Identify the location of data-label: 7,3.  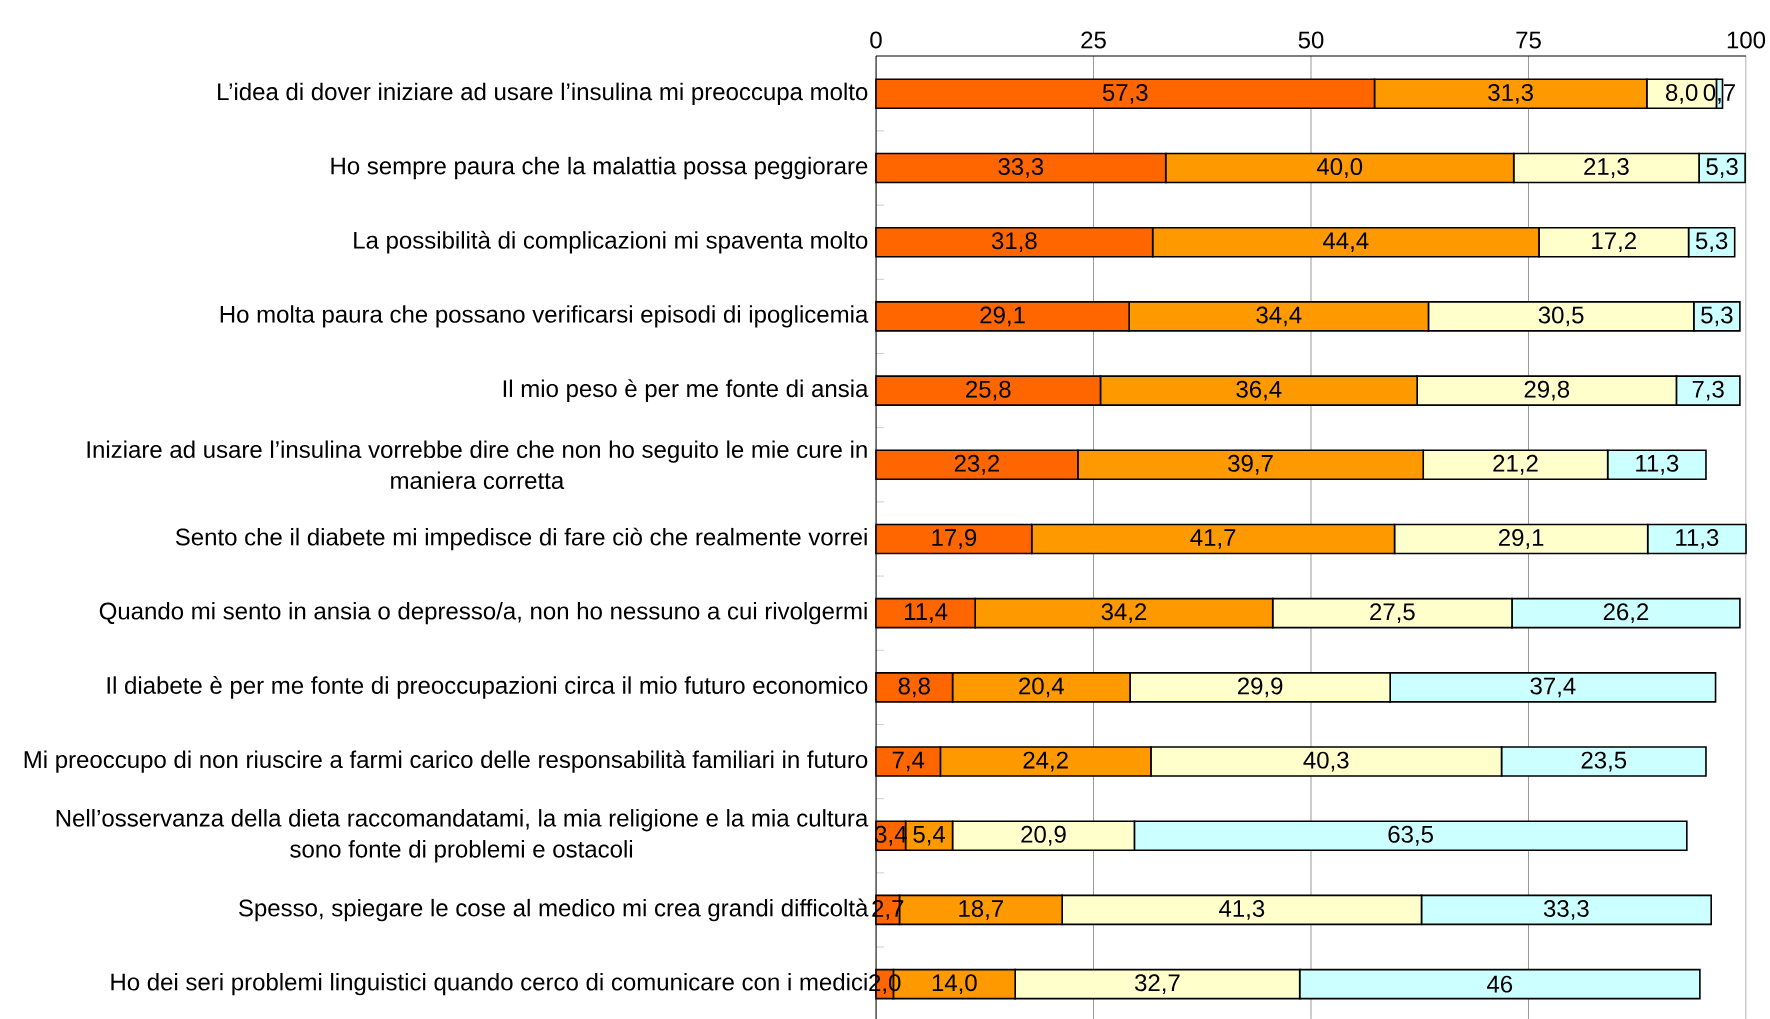
(1708, 390).